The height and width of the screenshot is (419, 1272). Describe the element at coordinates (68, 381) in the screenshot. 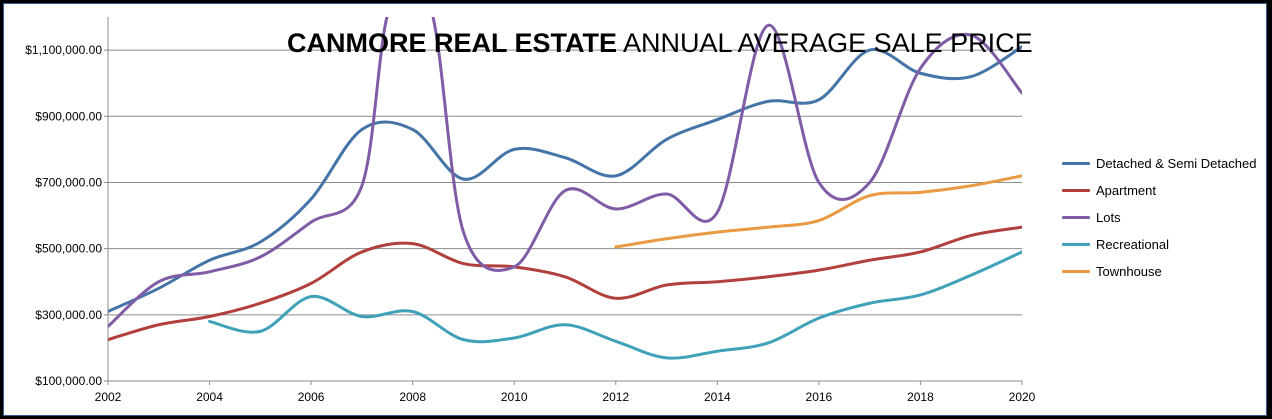

I see `y-tick-label-0: $100,000.00` at that location.